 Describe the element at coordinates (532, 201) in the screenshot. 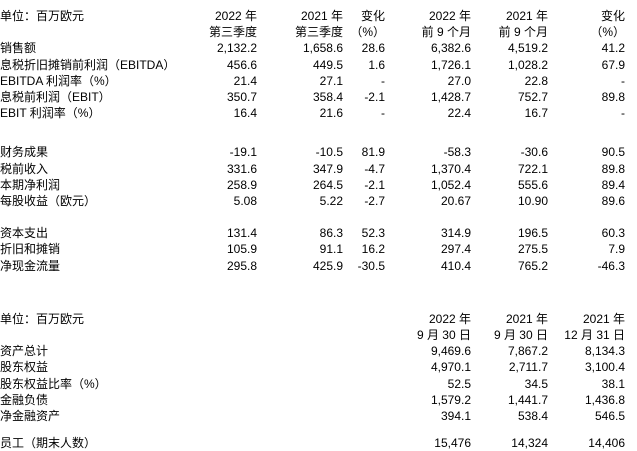

I see `value-cell: 10.90` at that location.